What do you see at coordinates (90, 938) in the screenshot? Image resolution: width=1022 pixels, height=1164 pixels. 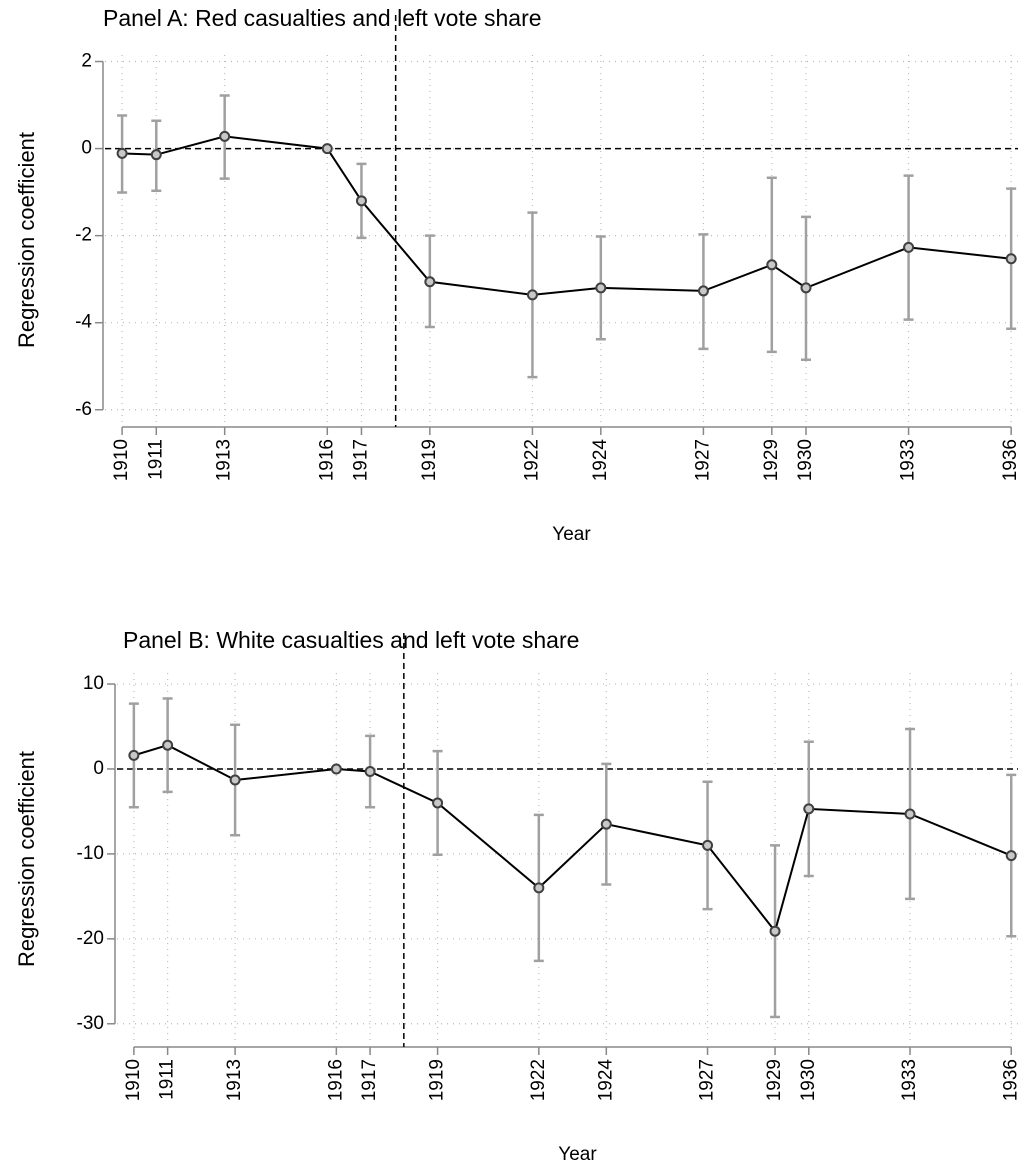 I see `y-tick-label: -20` at bounding box center [90, 938].